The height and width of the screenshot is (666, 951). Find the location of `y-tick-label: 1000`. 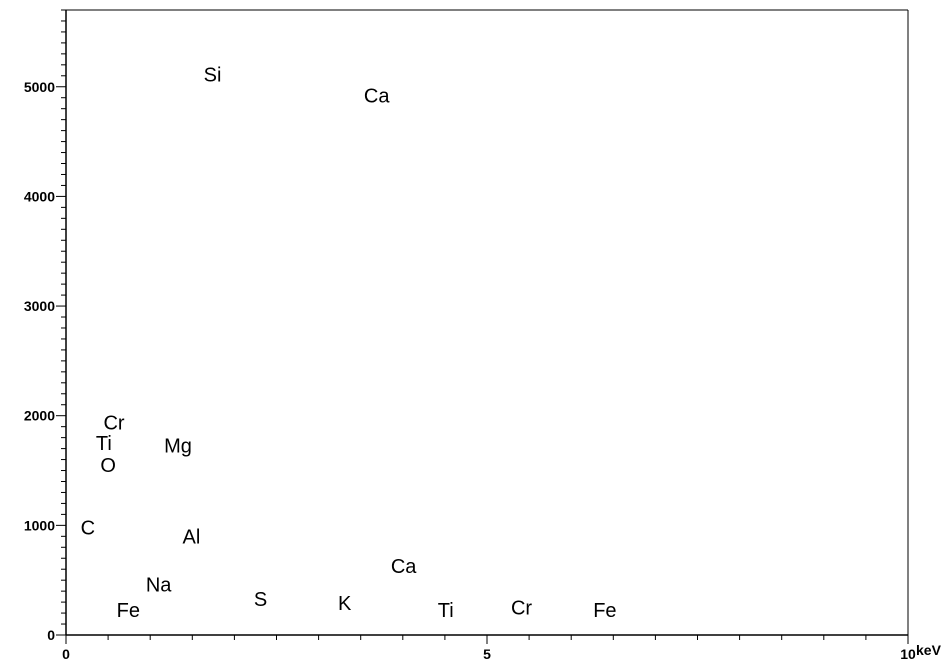

y-tick-label: 1000 is located at coordinates (39, 525).